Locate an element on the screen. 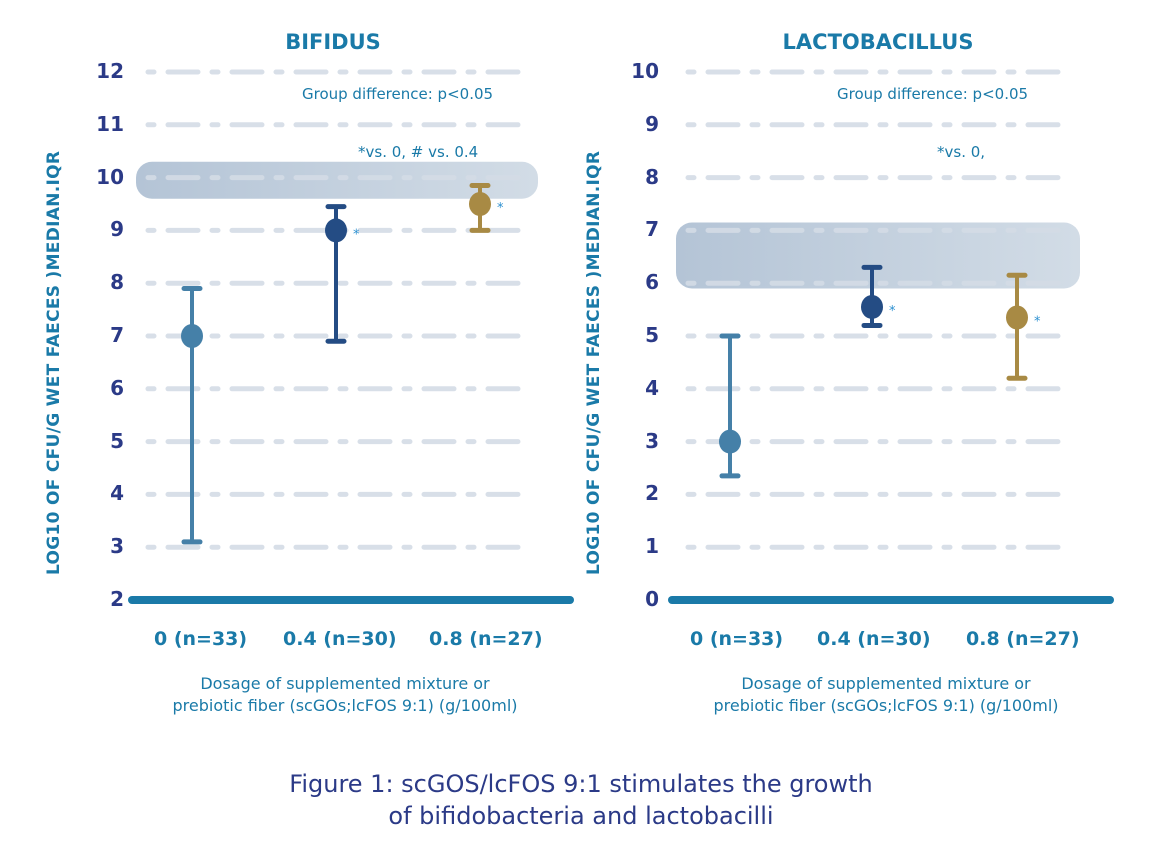  significance-note: *vs. 0, # vs. 0.4 is located at coordinates (418, 152).